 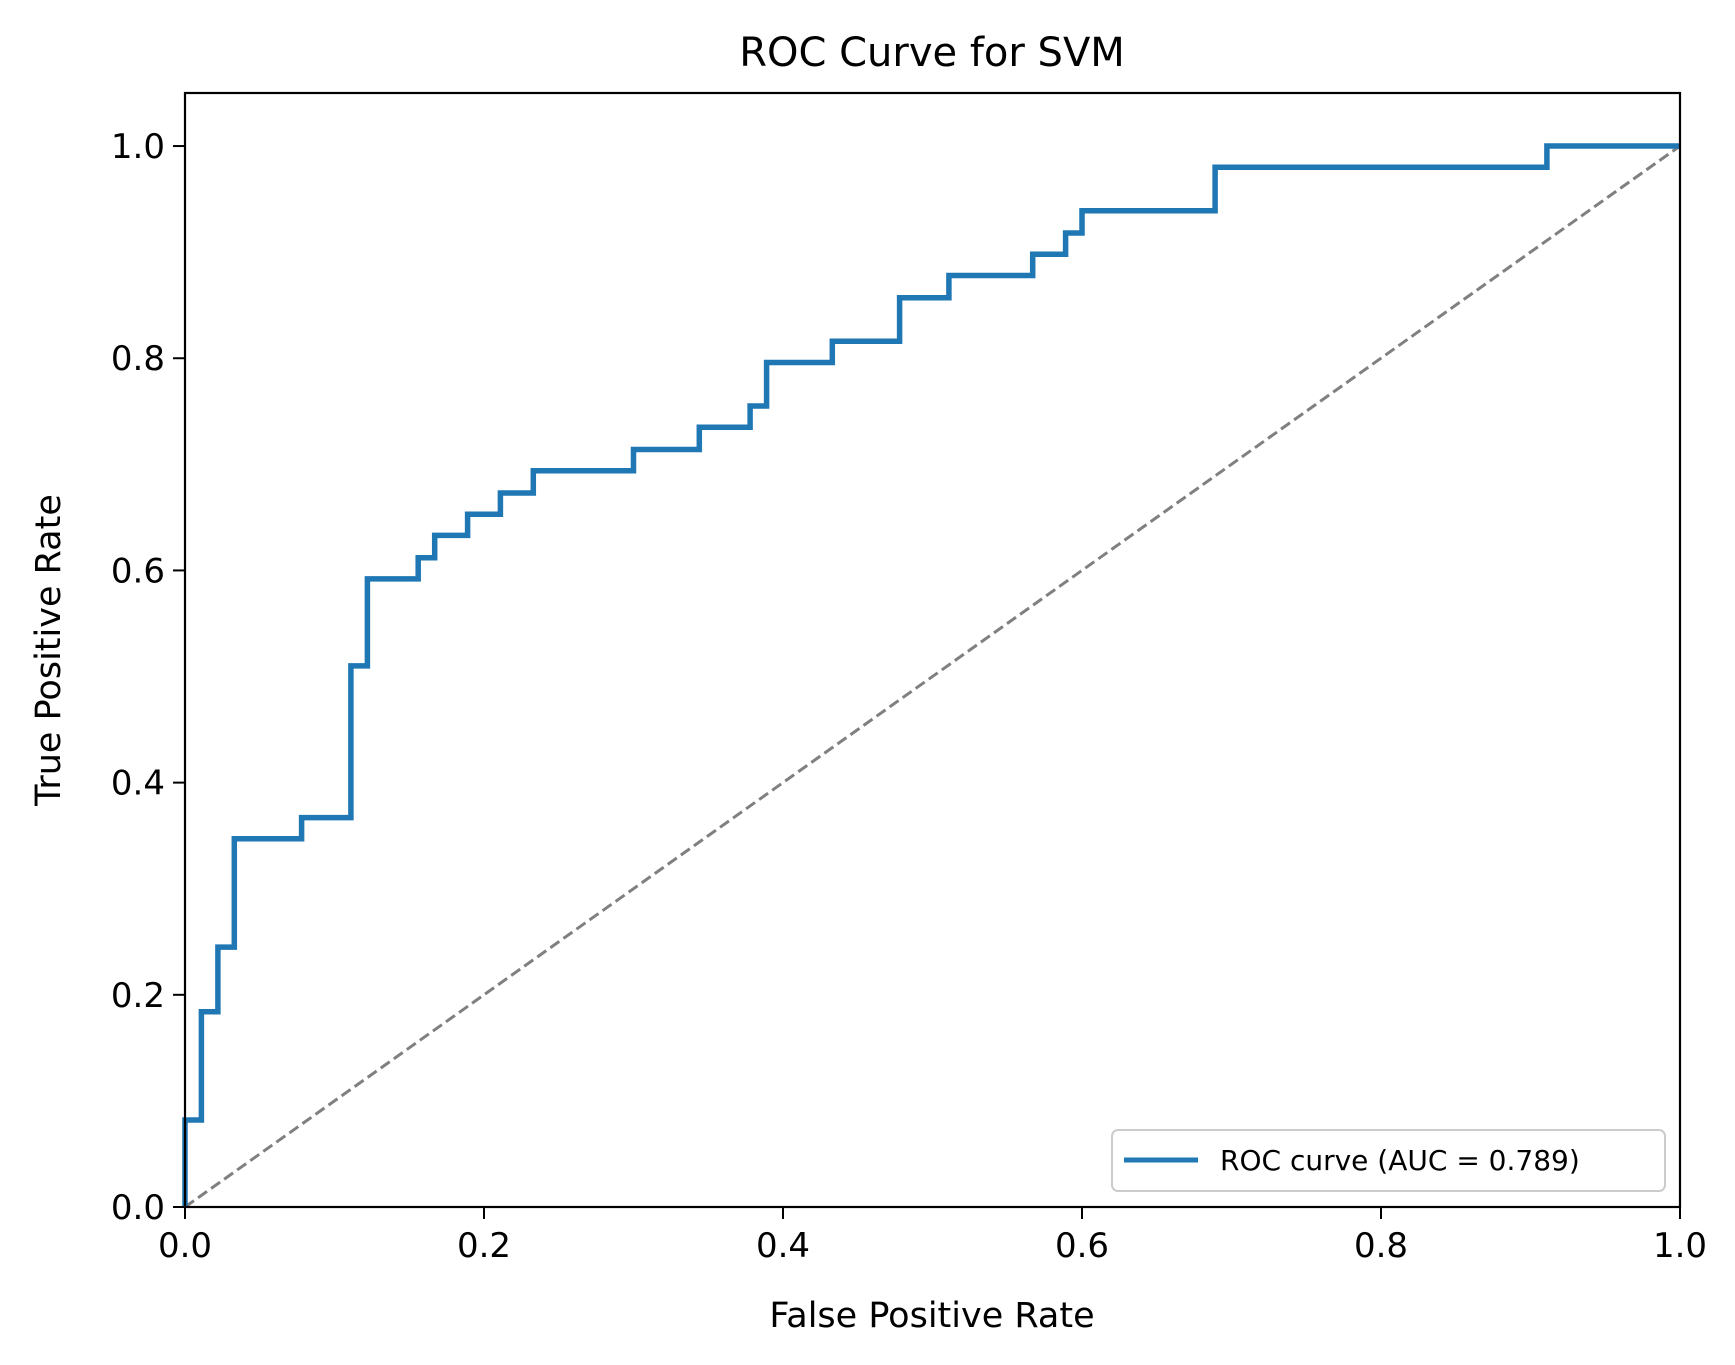 I want to click on y-tick-label: 0.0, so click(x=138, y=1208).